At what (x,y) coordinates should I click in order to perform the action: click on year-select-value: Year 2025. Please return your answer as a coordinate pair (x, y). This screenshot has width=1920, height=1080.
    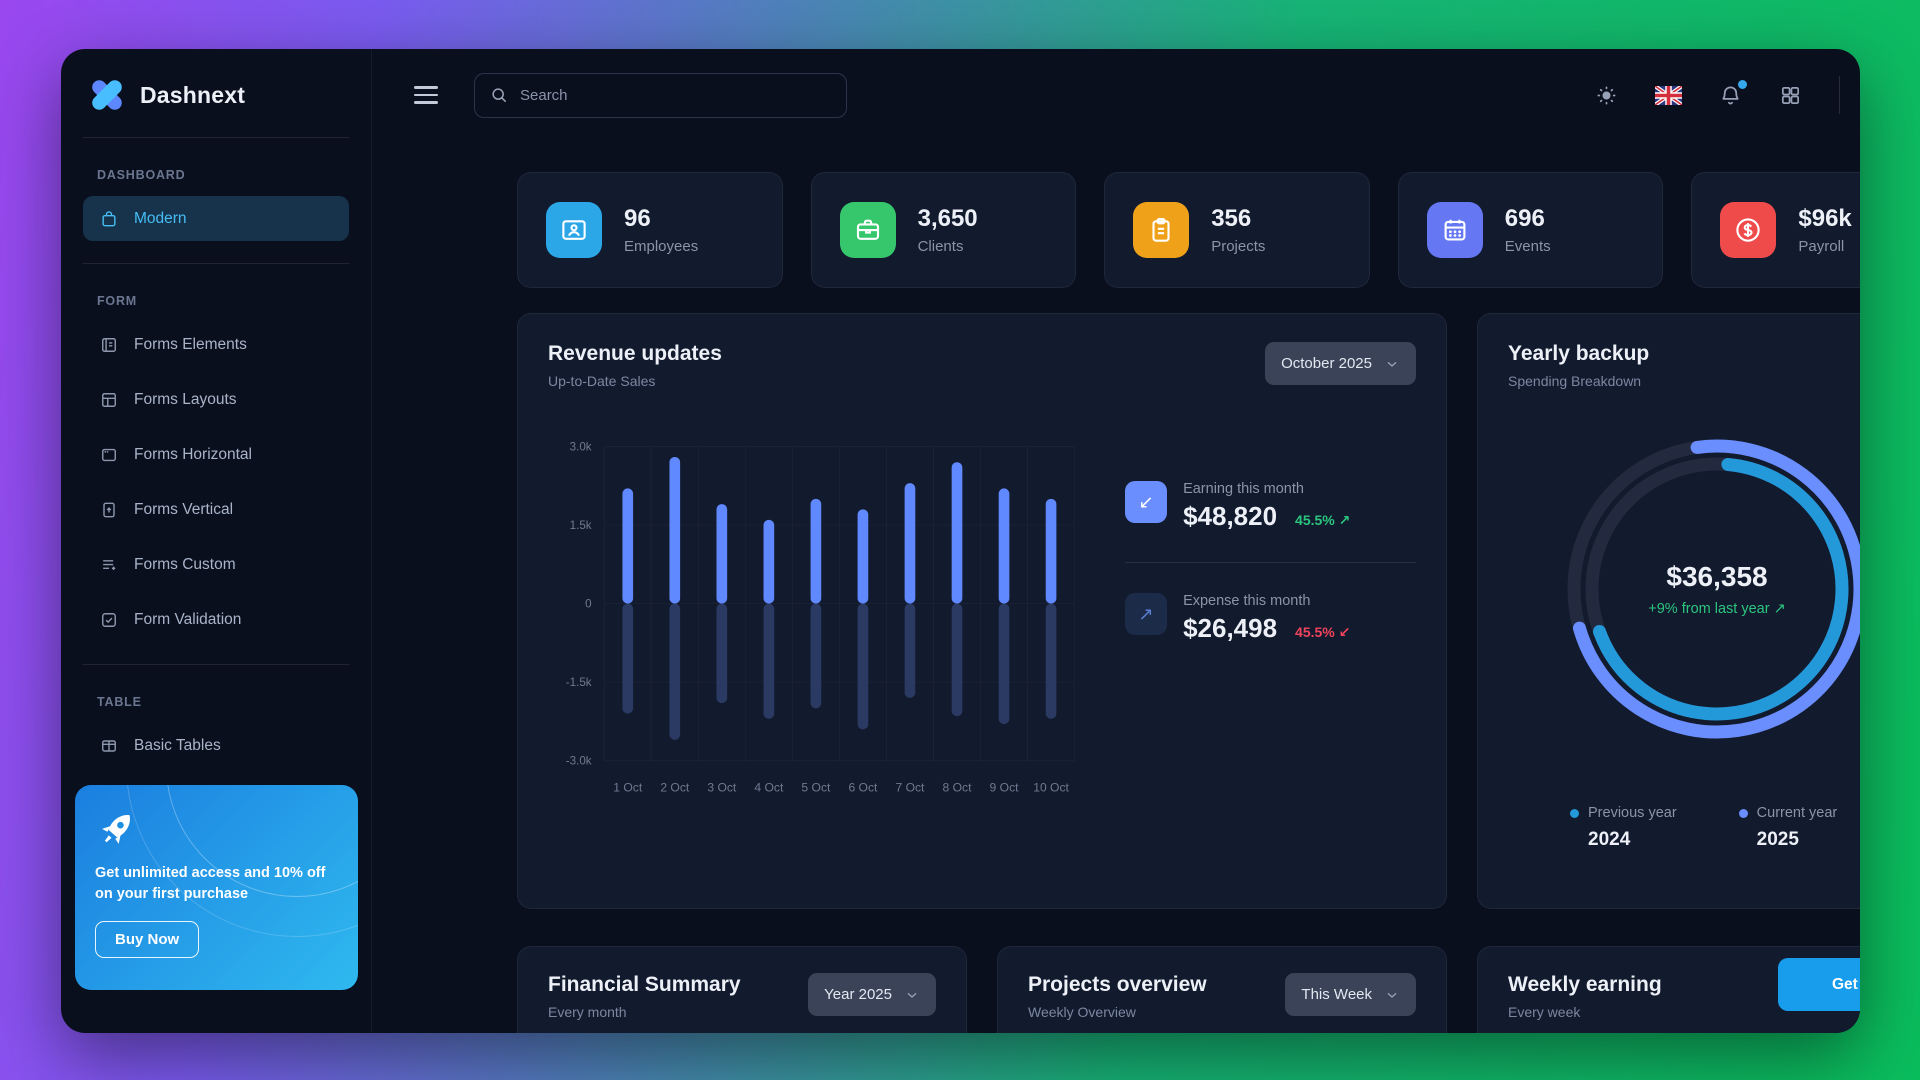
    Looking at the image, I should click on (858, 994).